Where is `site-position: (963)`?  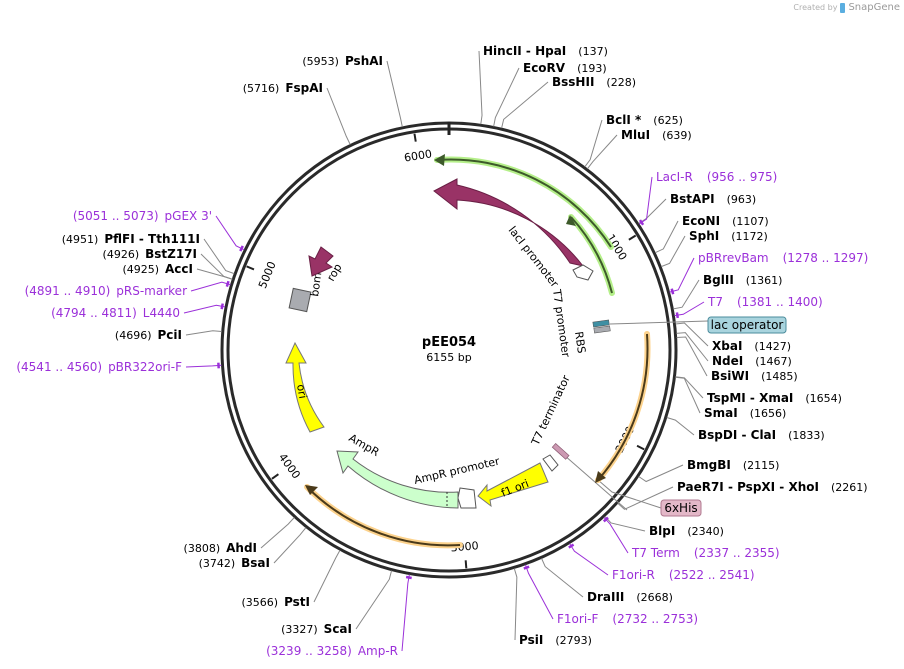
site-position: (963) is located at coordinates (742, 199).